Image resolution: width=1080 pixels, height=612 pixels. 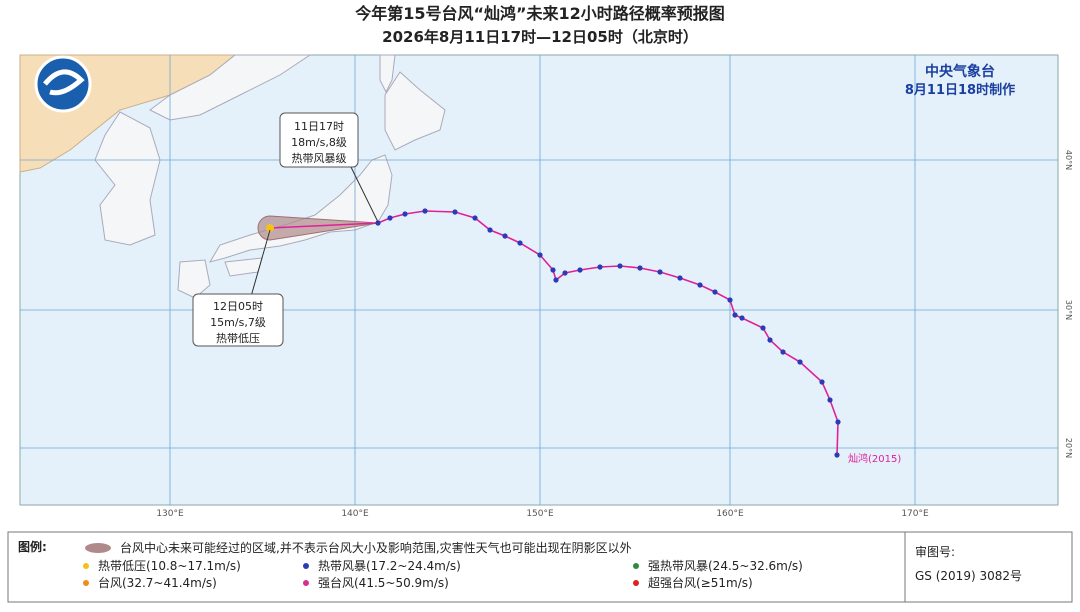 What do you see at coordinates (319, 126) in the screenshot?
I see `callout-text: 11日17时` at bounding box center [319, 126].